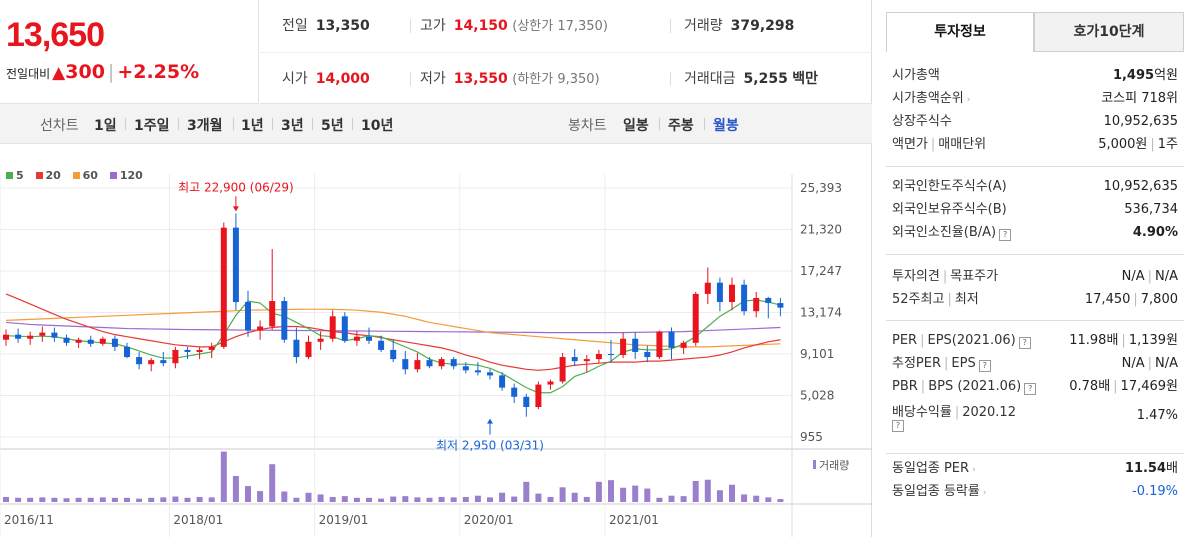 The height and width of the screenshot is (537, 1191). Describe the element at coordinates (1035, 421) in the screenshot. I see `info-row: ? 1.47%` at that location.